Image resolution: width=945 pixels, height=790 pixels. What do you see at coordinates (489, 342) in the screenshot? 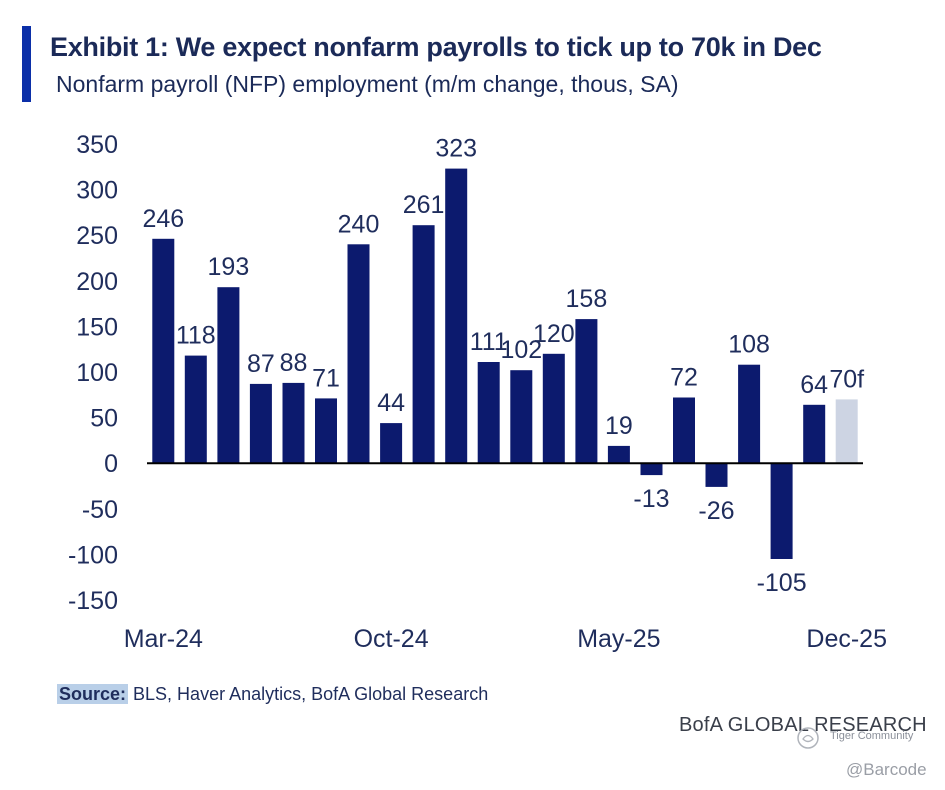
I see `data-label: 111` at bounding box center [489, 342].